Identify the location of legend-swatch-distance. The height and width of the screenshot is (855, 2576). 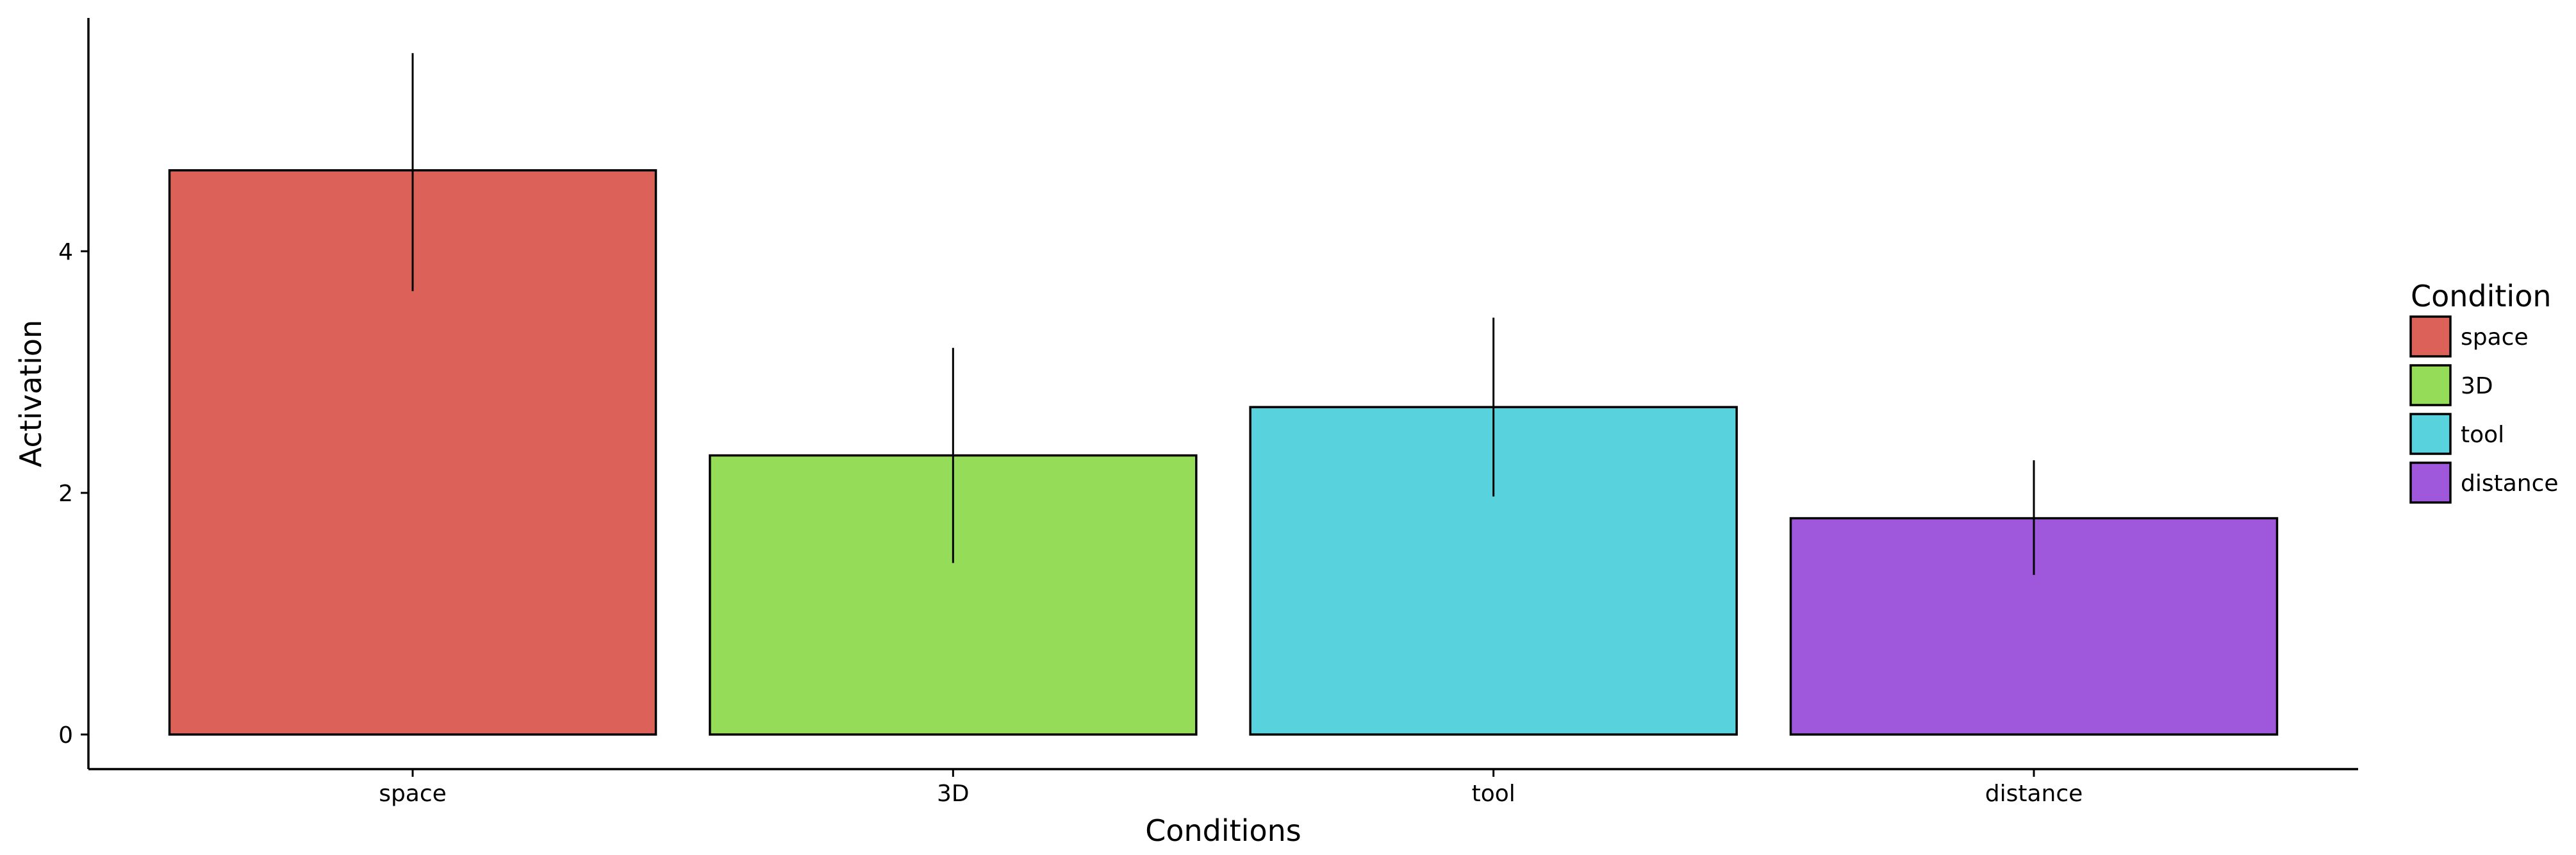
(2430, 482).